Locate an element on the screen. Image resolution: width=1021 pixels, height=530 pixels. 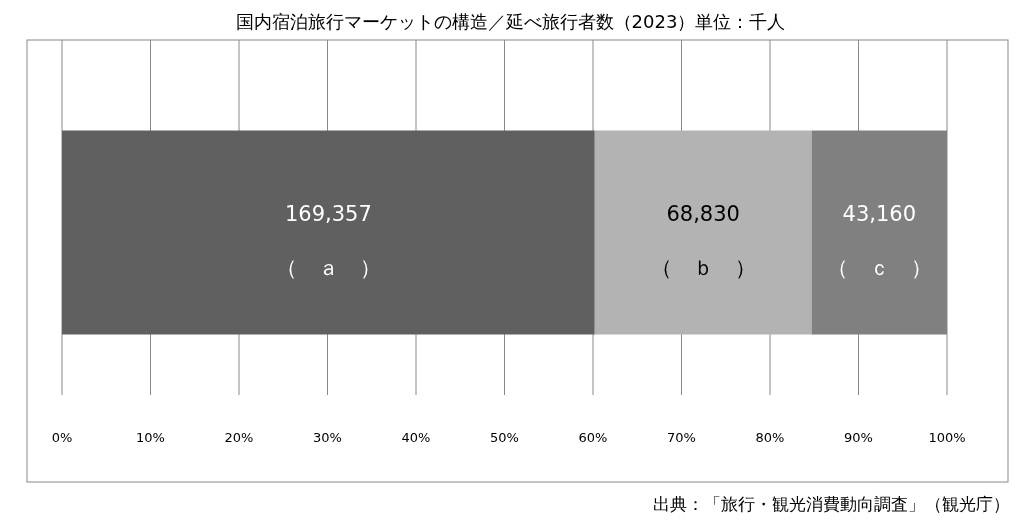
series-label: （ ａ ） is located at coordinates (328, 267).